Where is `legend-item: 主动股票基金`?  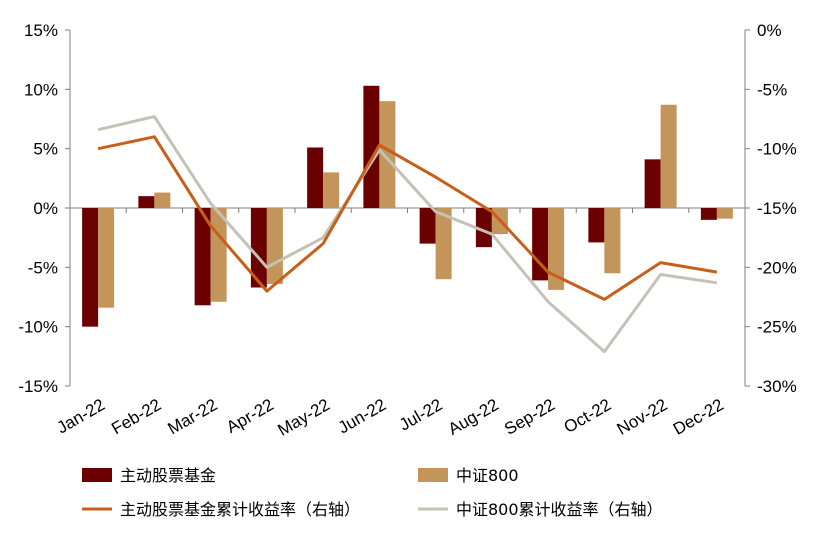 legend-item: 主动股票基金 is located at coordinates (149, 475).